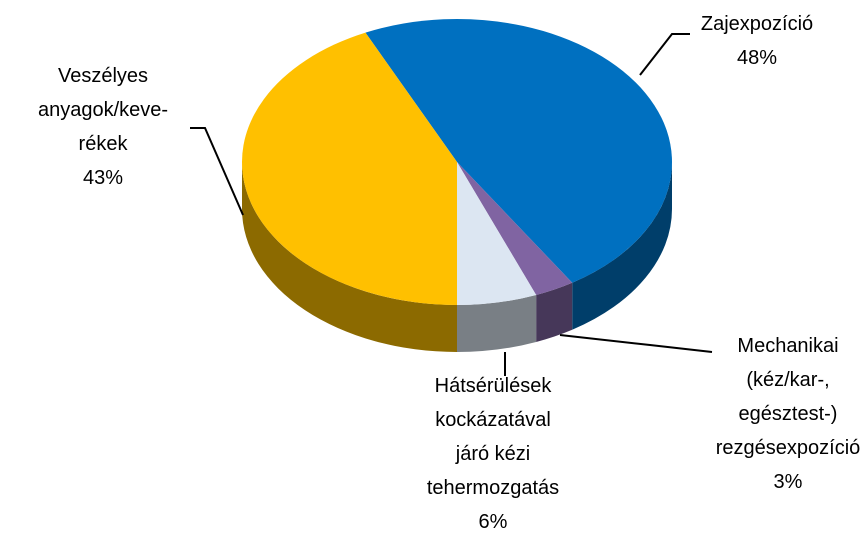  Describe the element at coordinates (757, 58) in the screenshot. I see `value-label: 48%` at that location.